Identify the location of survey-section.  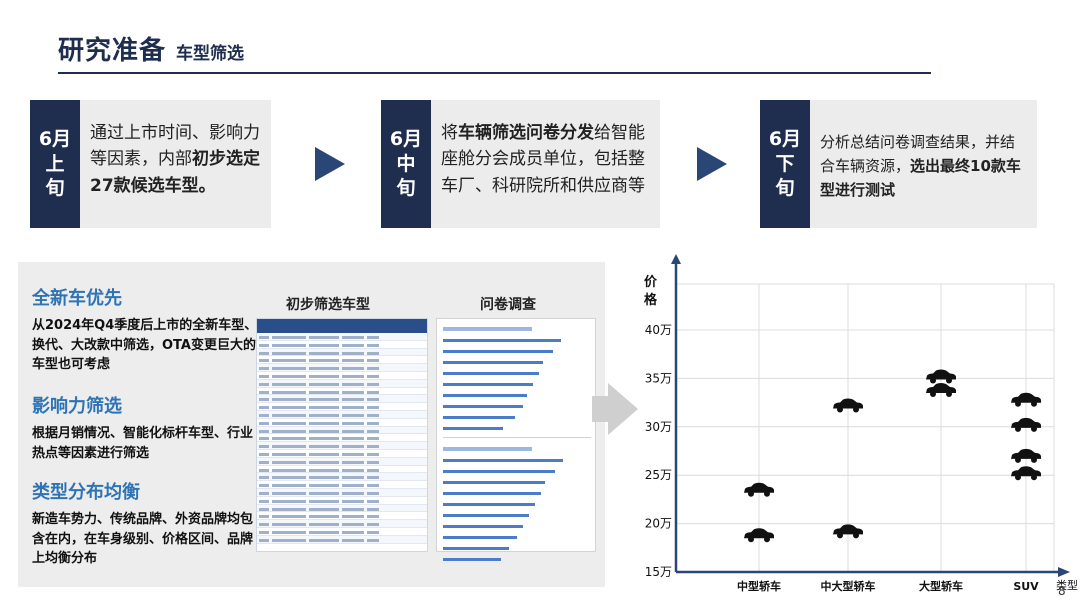
(517, 382).